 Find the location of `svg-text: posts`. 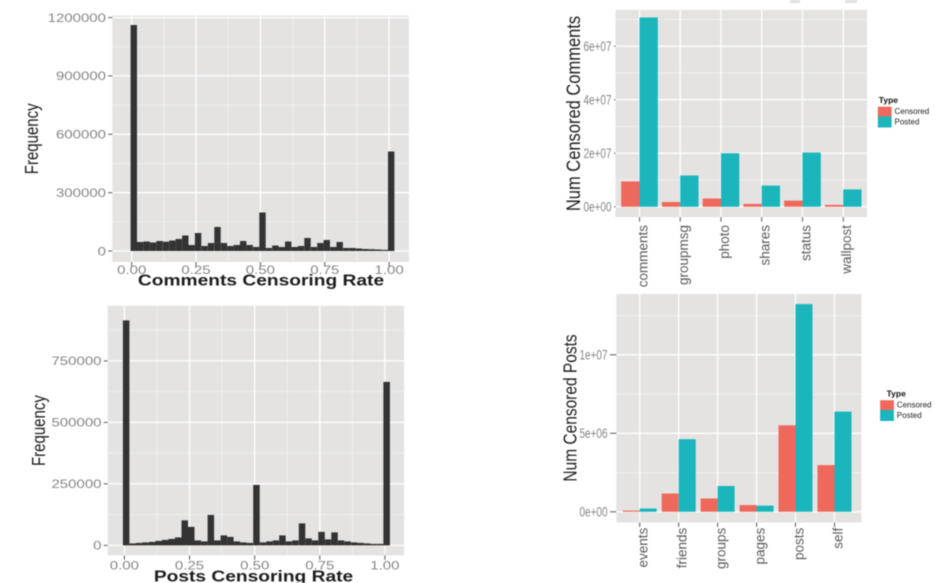

svg-text: posts is located at coordinates (799, 543).